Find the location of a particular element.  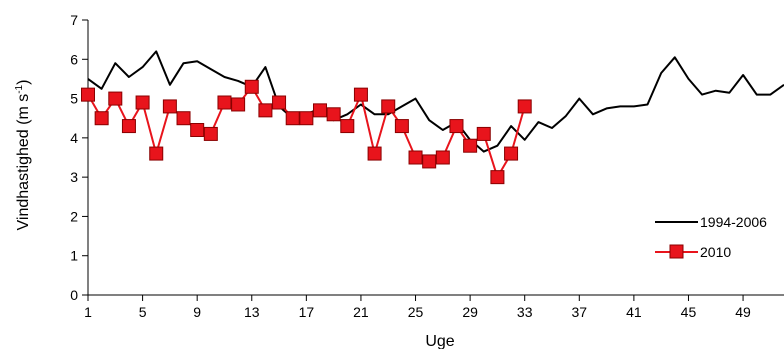

y-tick-label: 6 is located at coordinates (74, 59).